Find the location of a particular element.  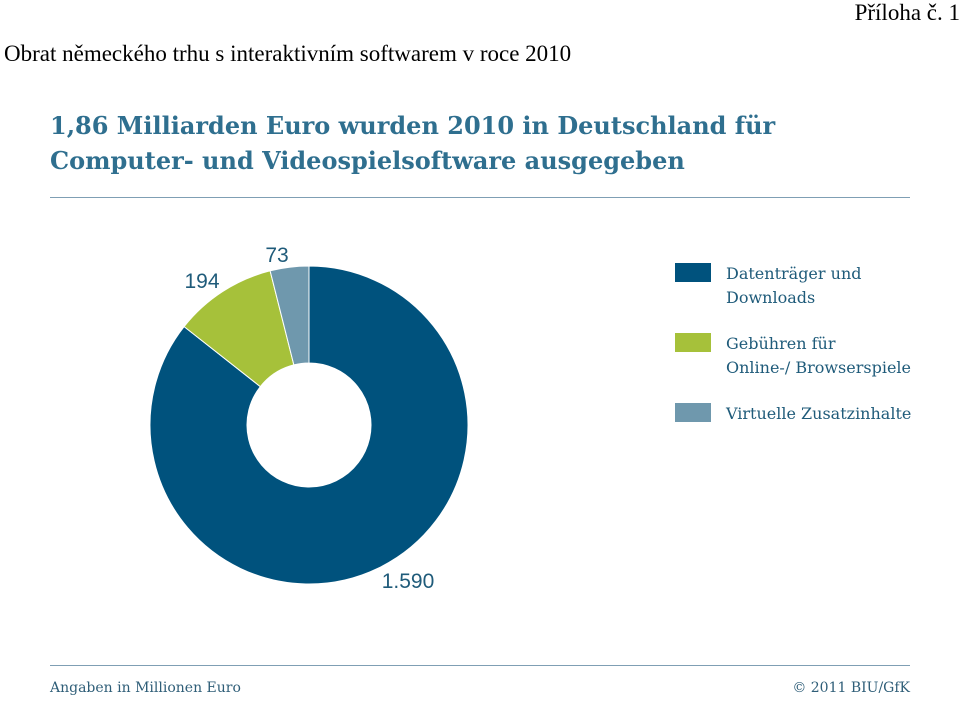

legend-swatch-virtuelle is located at coordinates (693, 412).